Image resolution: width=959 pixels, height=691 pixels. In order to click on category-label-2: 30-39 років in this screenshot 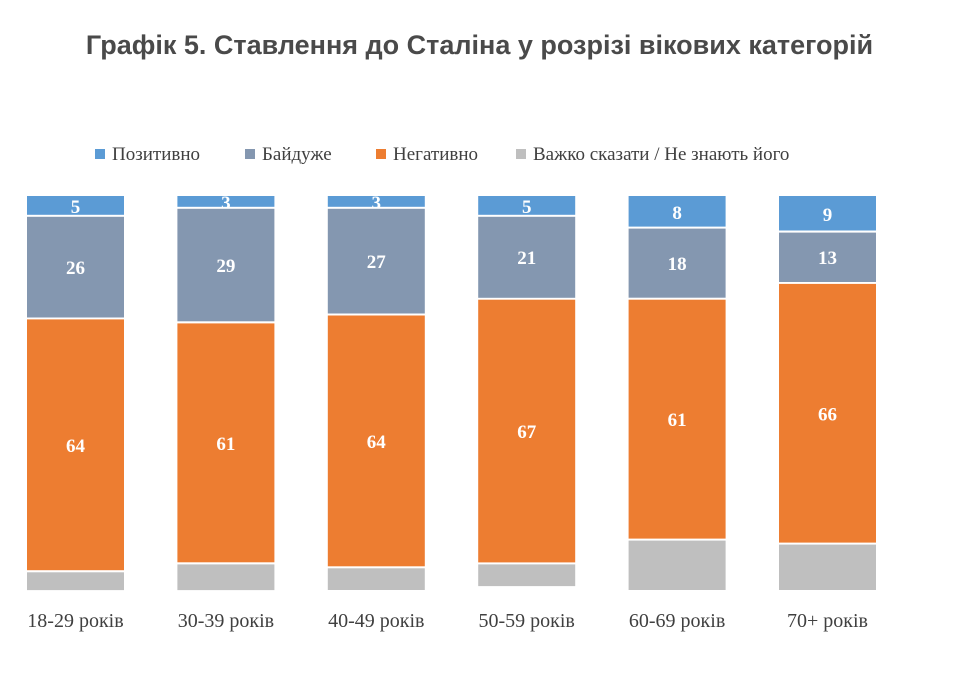, I will do `click(226, 621)`.